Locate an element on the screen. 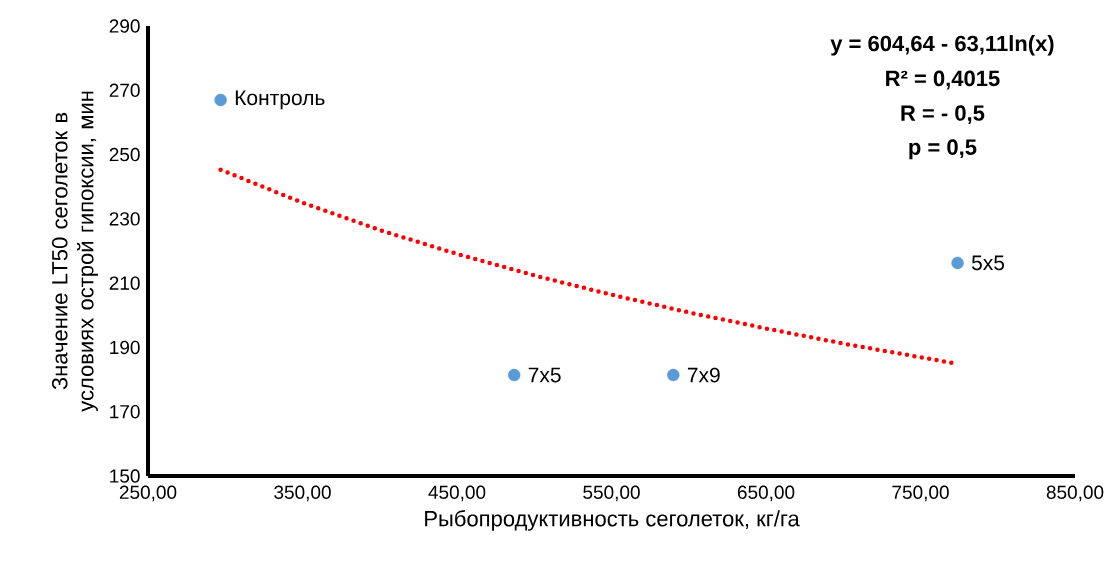  annotation: 7x5 is located at coordinates (544, 375).